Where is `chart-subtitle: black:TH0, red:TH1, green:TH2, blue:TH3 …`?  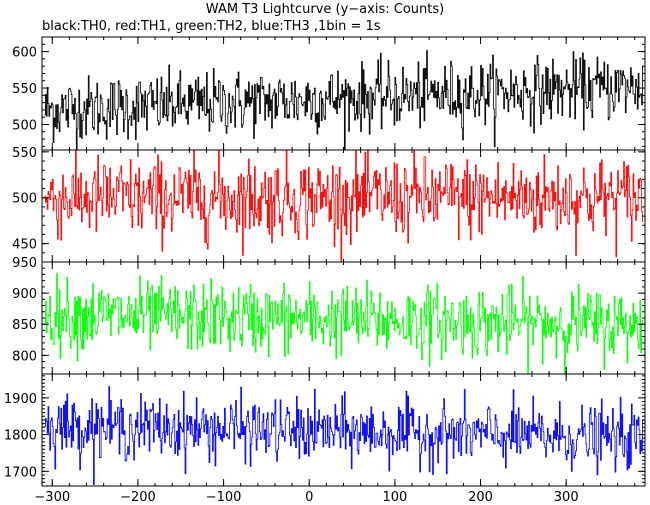 chart-subtitle: black:TH0, red:TH1, green:TH2, blue:TH3 … is located at coordinates (211, 26).